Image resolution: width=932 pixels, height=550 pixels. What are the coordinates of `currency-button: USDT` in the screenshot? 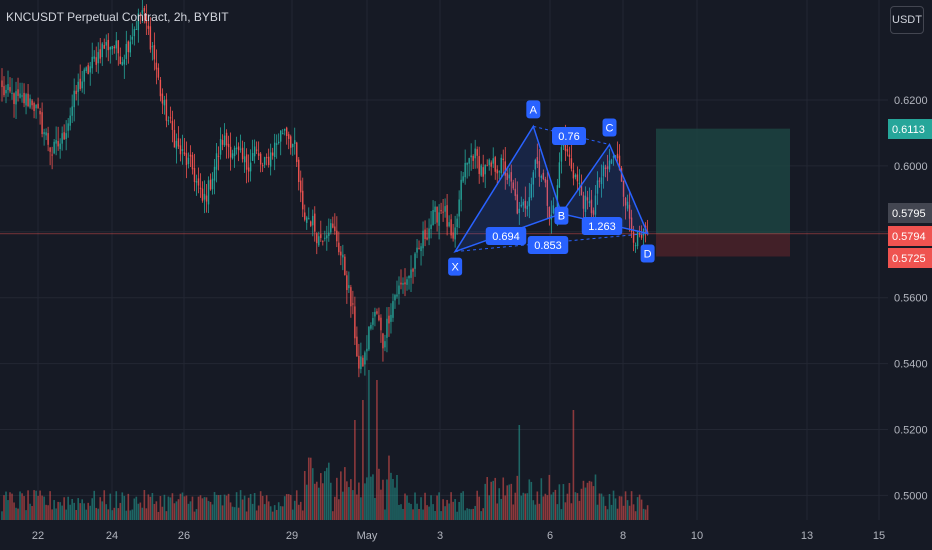 It's located at (907, 20).